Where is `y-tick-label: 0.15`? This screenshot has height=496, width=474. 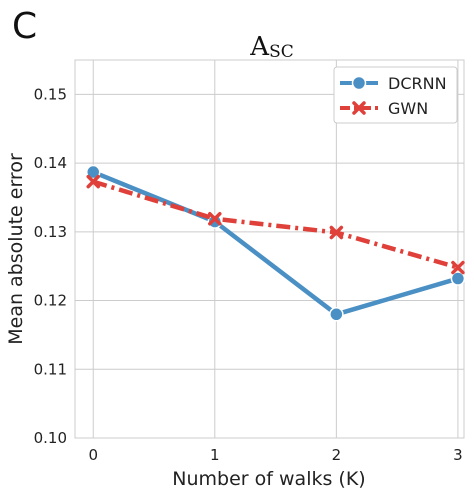 y-tick-label: 0.15 is located at coordinates (50, 94).